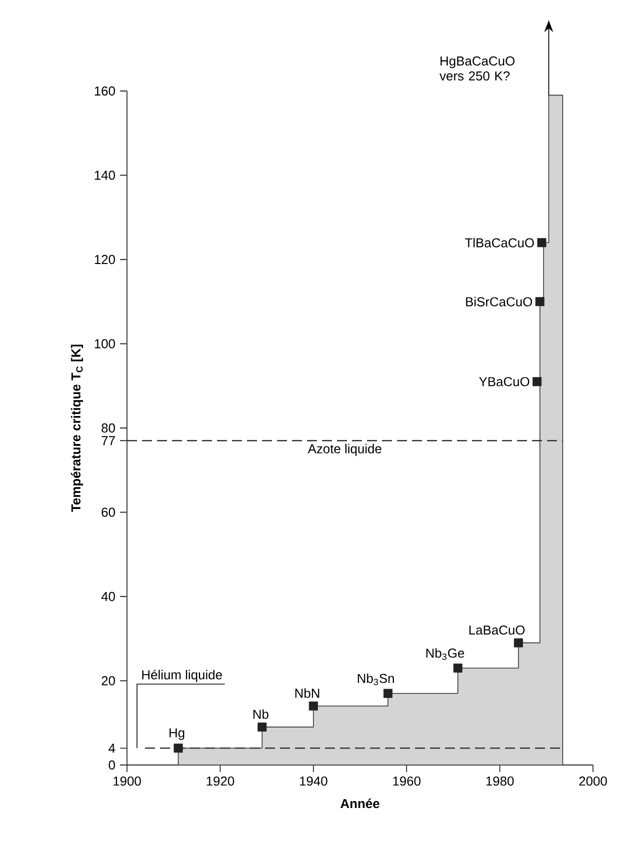  What do you see at coordinates (314, 781) in the screenshot?
I see `x-tick-label: 1940` at bounding box center [314, 781].